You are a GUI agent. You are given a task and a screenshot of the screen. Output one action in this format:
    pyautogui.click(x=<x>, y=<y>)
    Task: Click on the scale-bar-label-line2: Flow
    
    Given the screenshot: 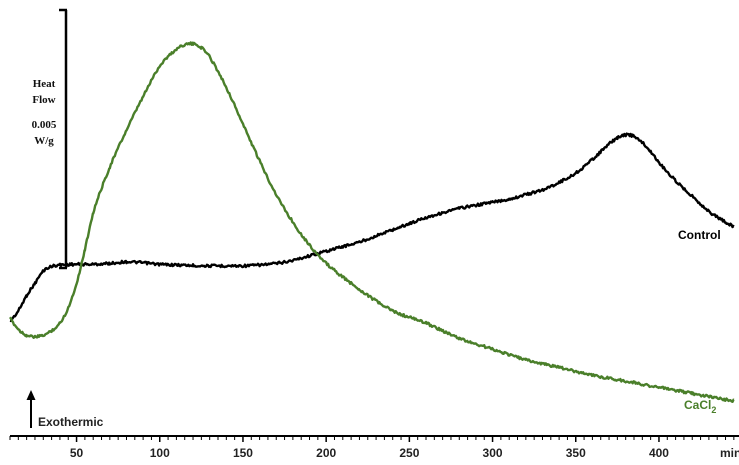 What is the action you would take?
    pyautogui.click(x=43, y=100)
    